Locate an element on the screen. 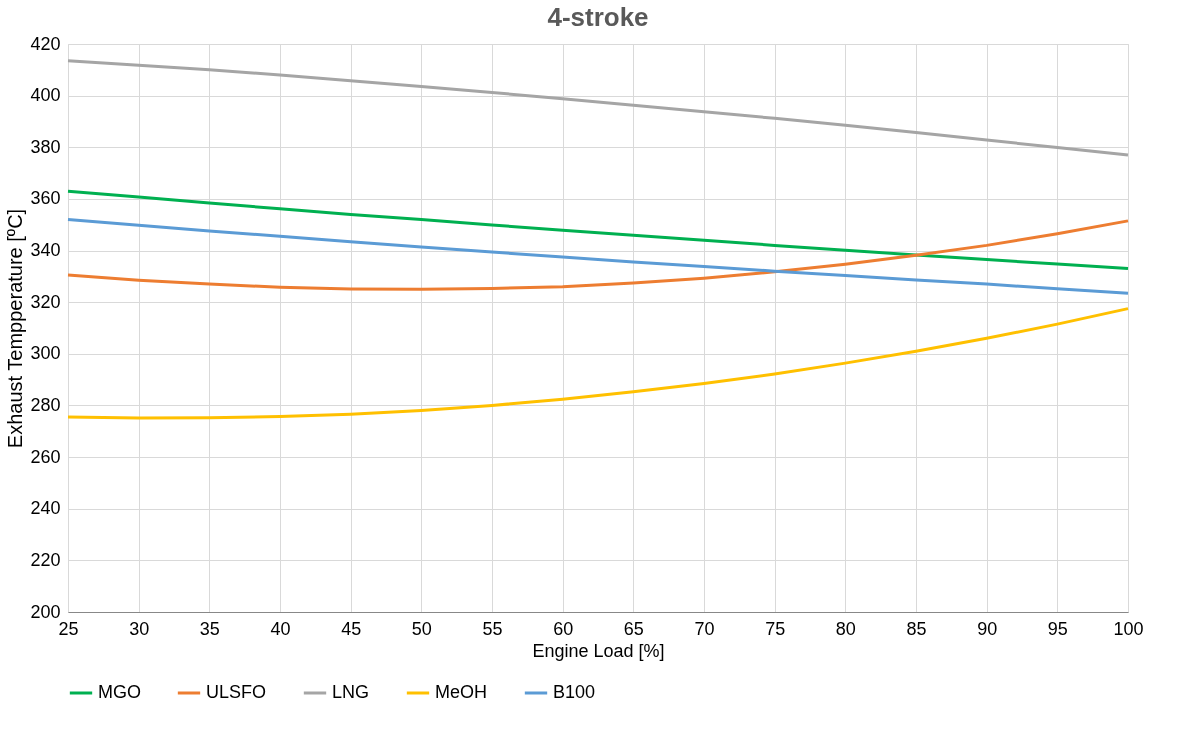 The width and height of the screenshot is (1197, 744). x-tick-label: 40 is located at coordinates (280, 628).